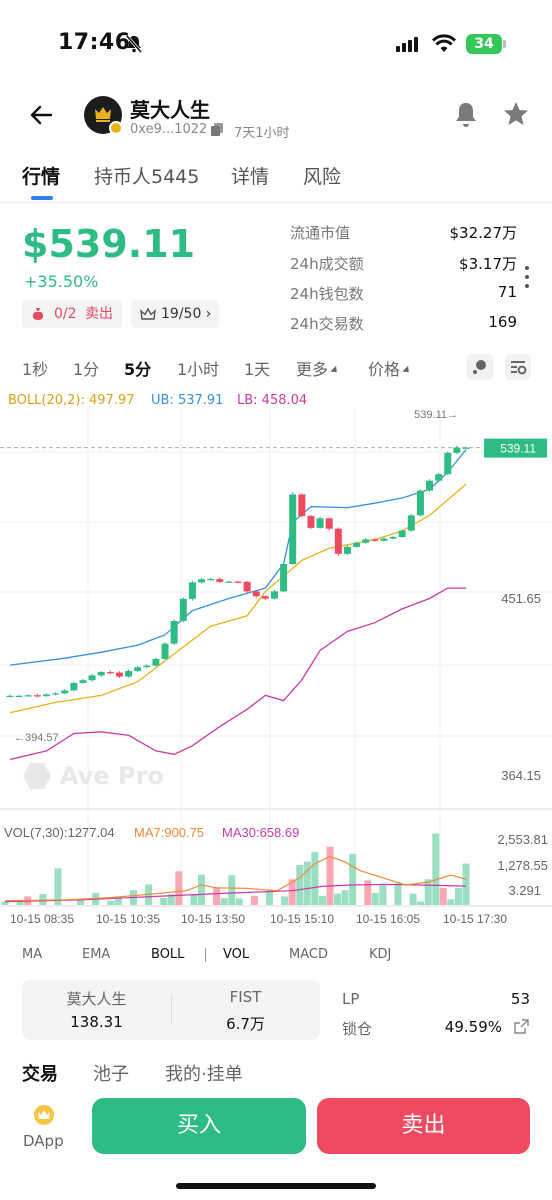 The width and height of the screenshot is (552, 1200). I want to click on indicator-tab-macd: MACD, so click(308, 954).